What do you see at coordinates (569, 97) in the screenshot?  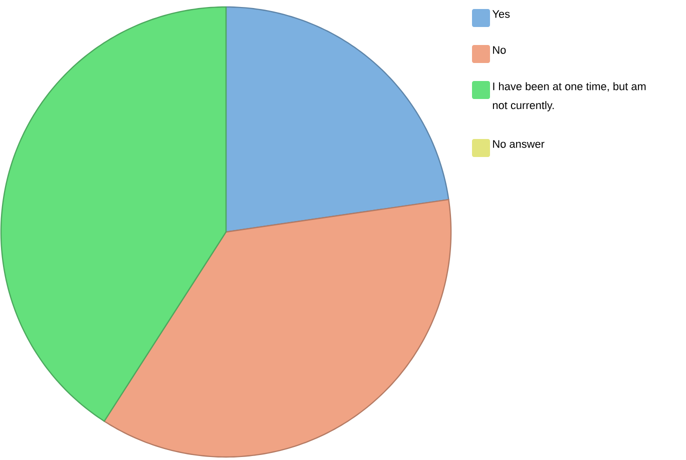 I see `legend-label: I have been at one time, but am not currently.` at bounding box center [569, 97].